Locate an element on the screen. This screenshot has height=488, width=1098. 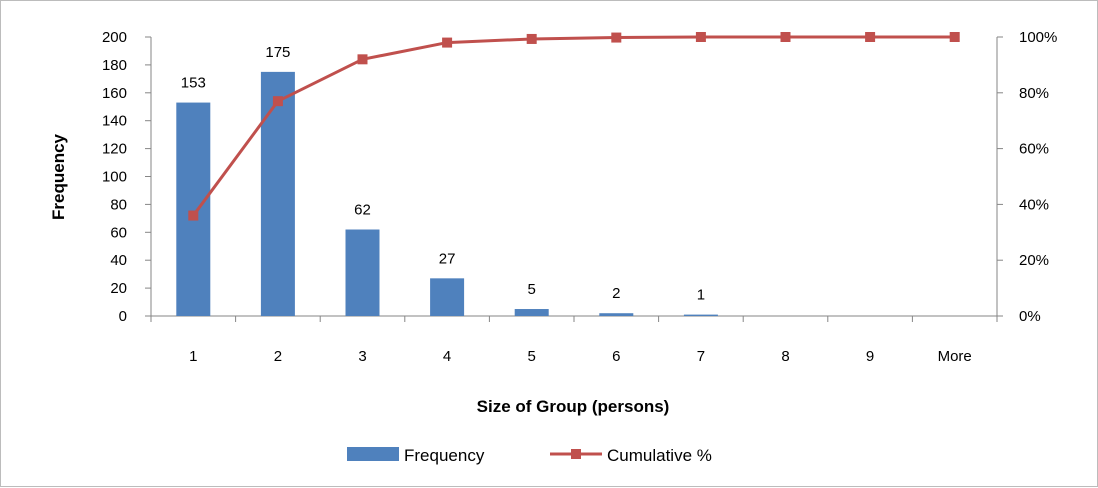
right-tick-label: 100% is located at coordinates (1038, 37).